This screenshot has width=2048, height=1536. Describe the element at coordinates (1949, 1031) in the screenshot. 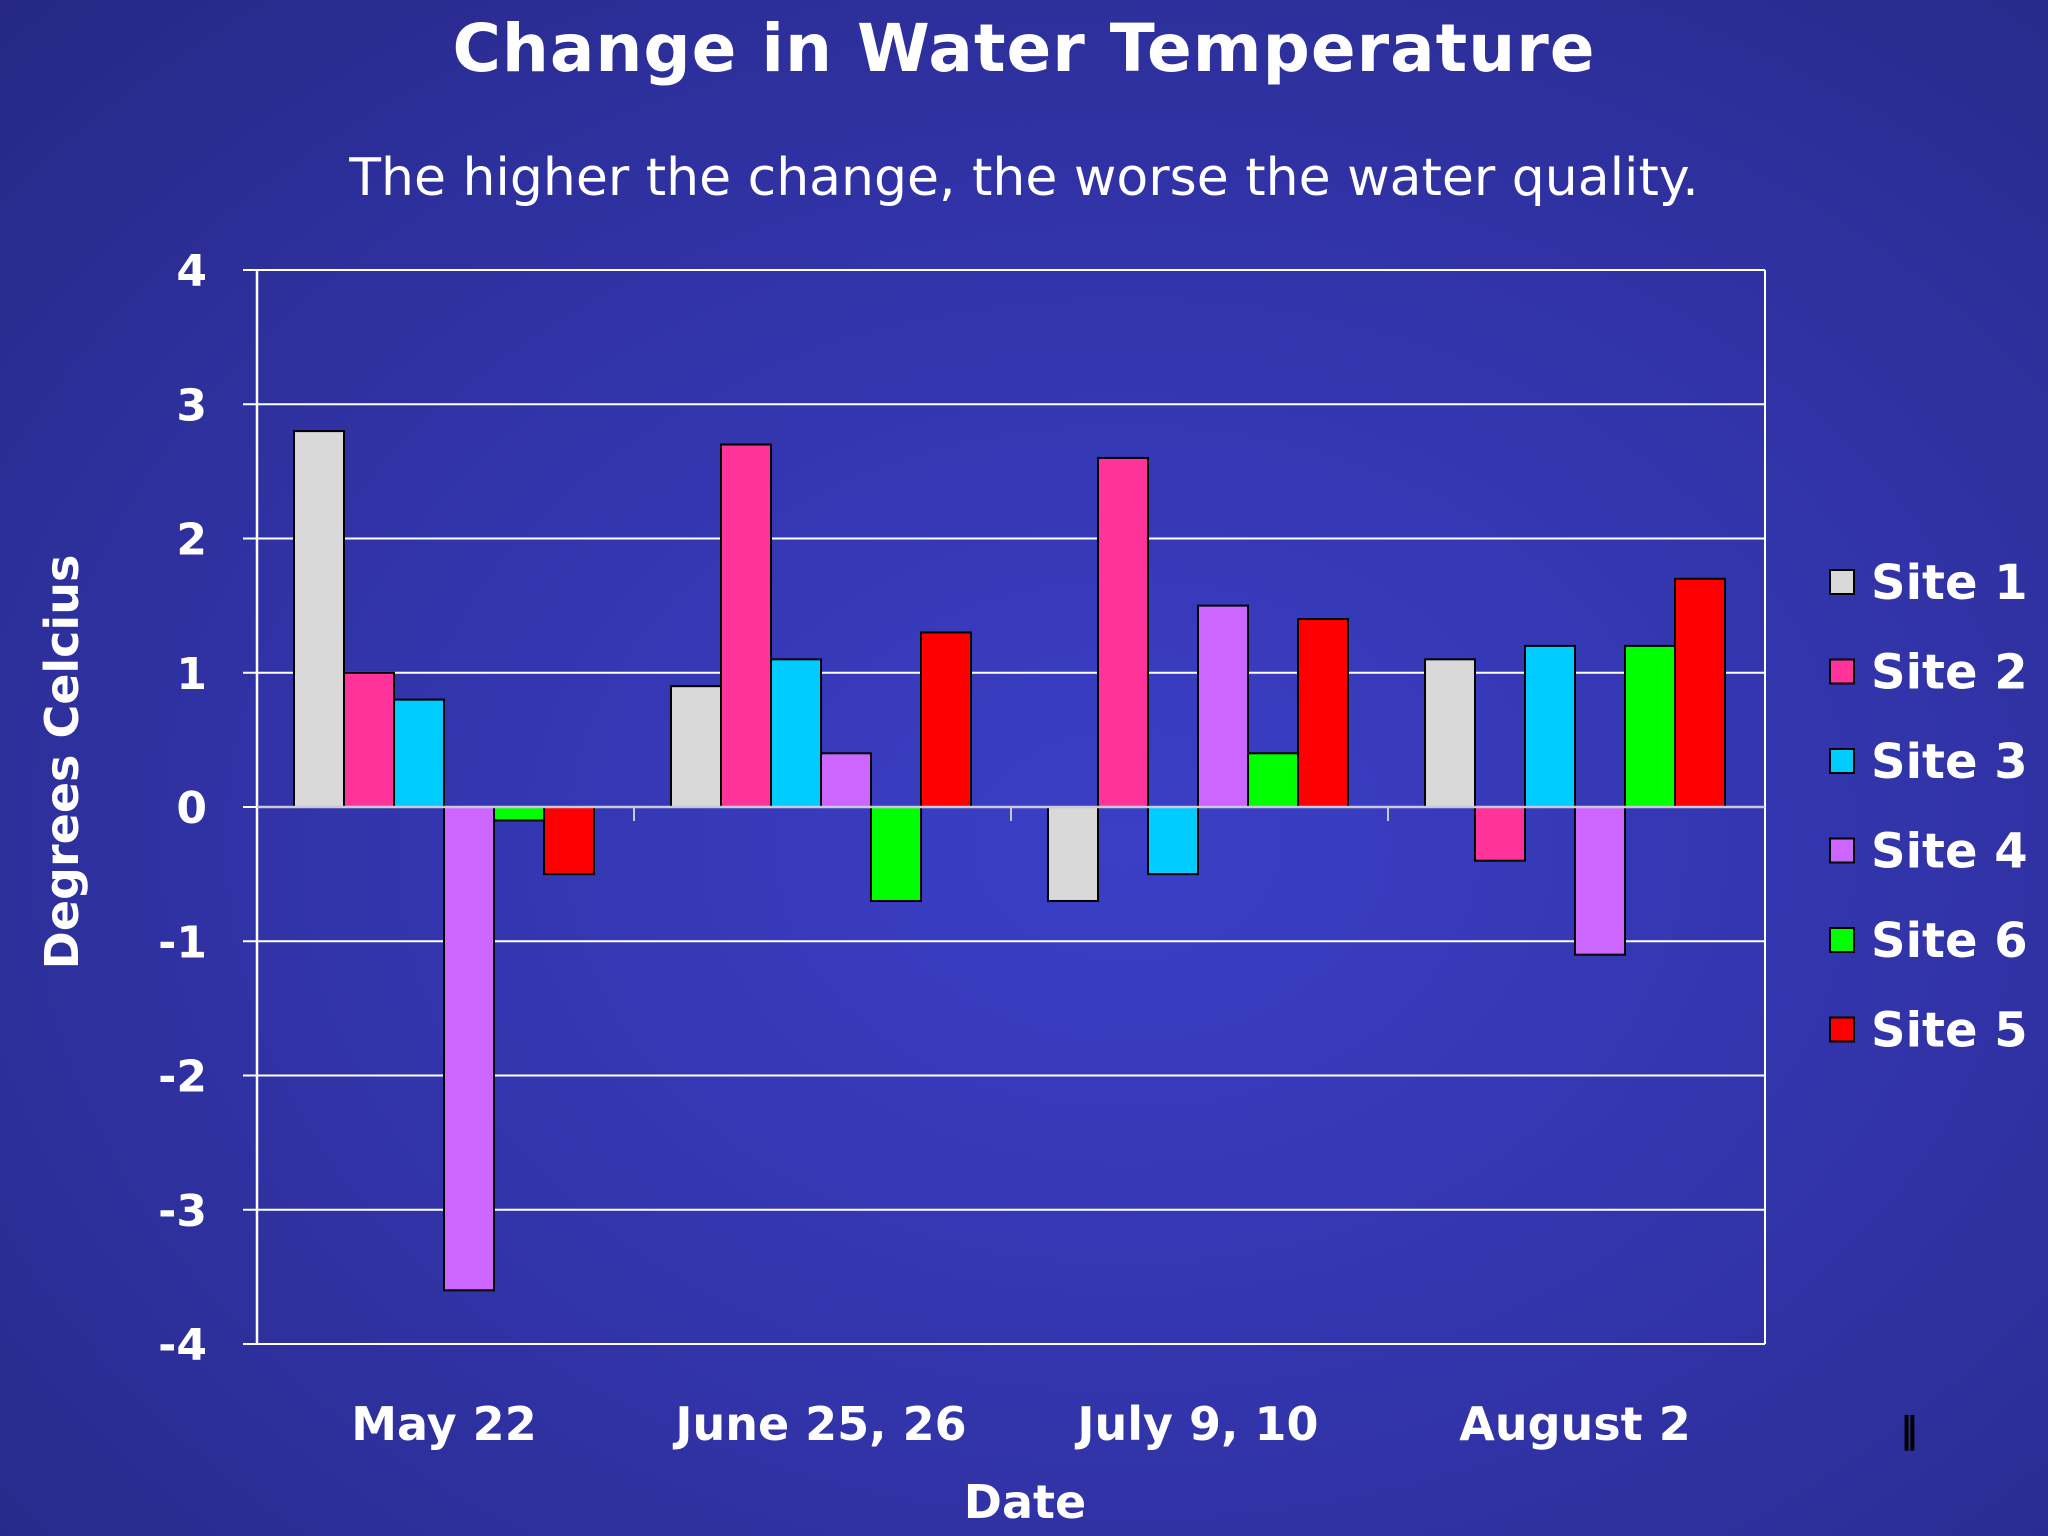

I see `legend-label: Site 5` at that location.